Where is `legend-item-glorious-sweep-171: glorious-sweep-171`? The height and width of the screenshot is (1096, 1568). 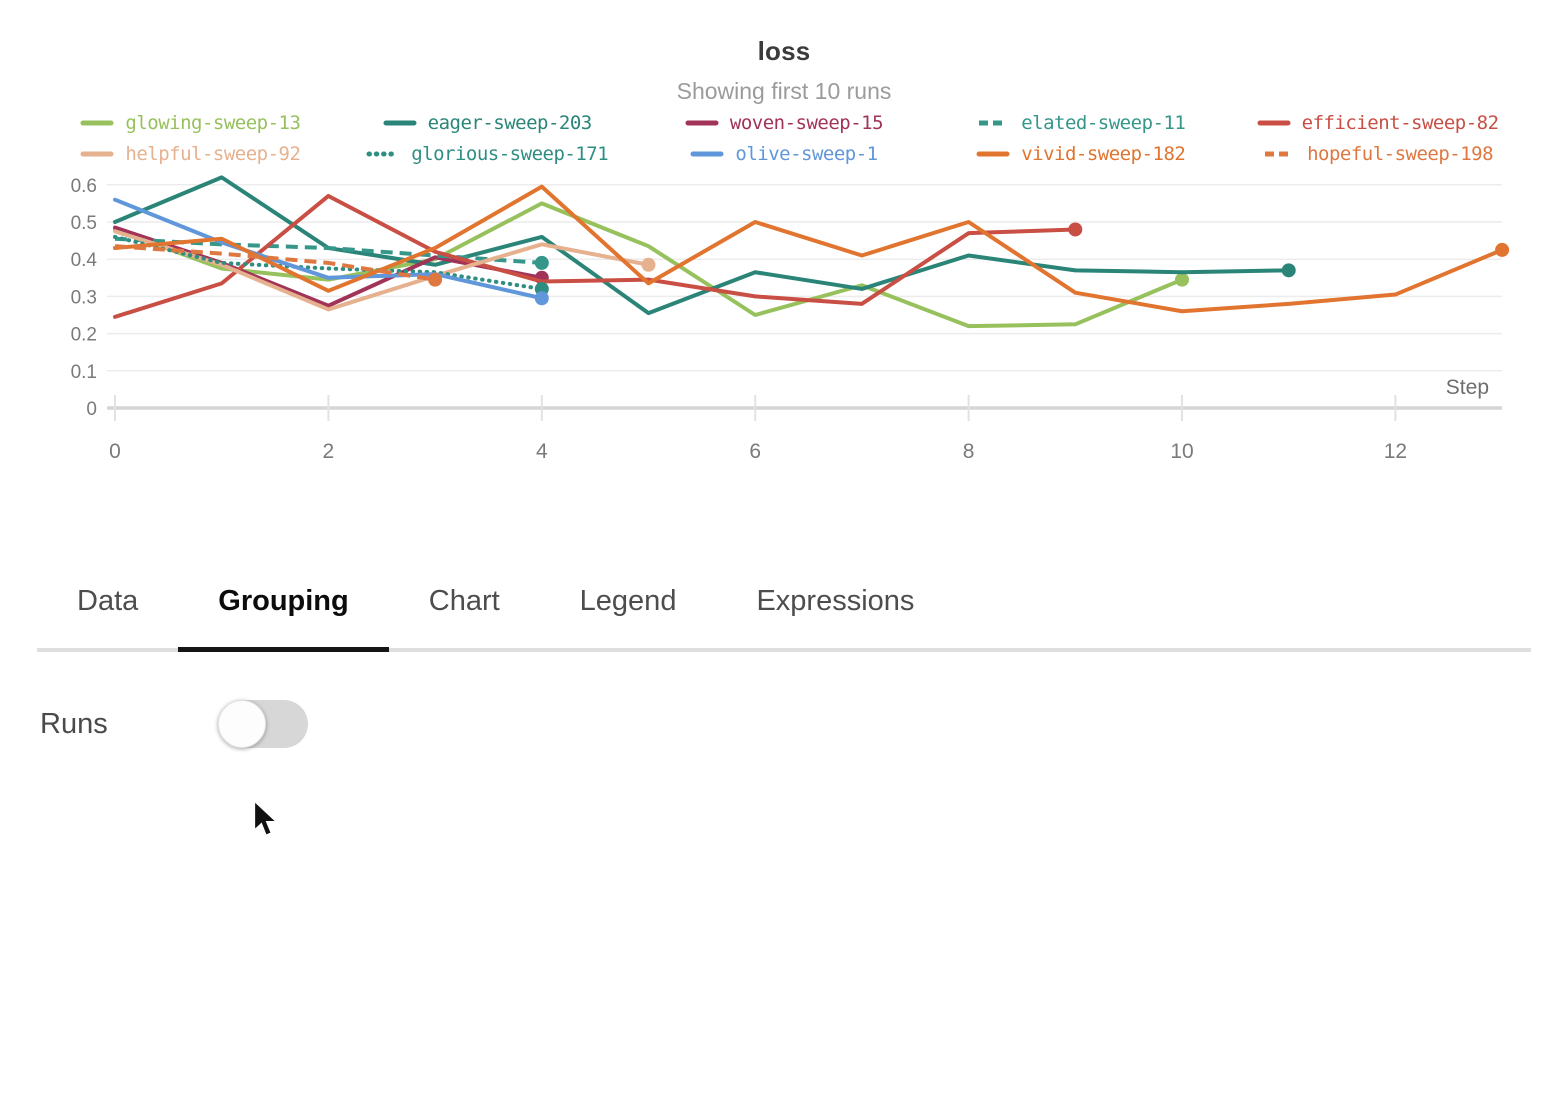
legend-item-glorious-sweep-171: glorious-sweep-171 is located at coordinates (487, 153).